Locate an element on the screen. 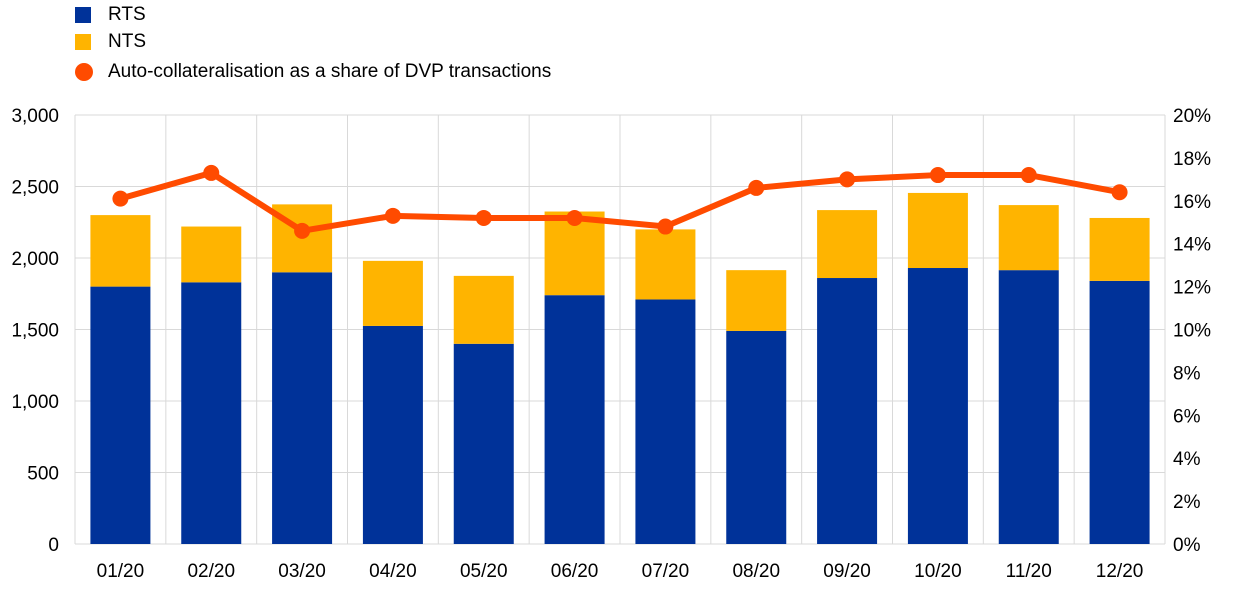 The image size is (1240, 590). legend-swatch-nts is located at coordinates (83, 42).